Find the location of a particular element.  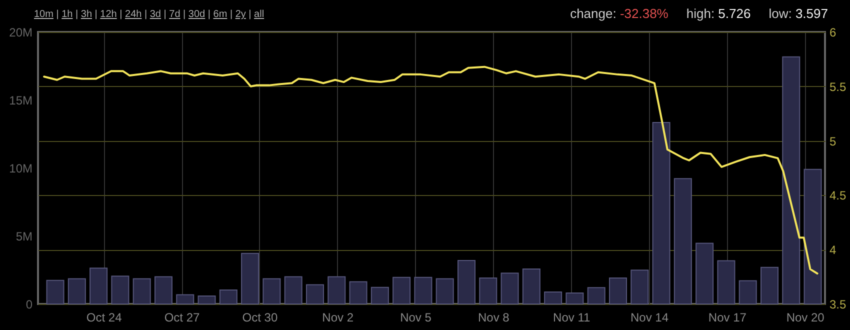

y-tick-label: 15M is located at coordinates (21, 101).